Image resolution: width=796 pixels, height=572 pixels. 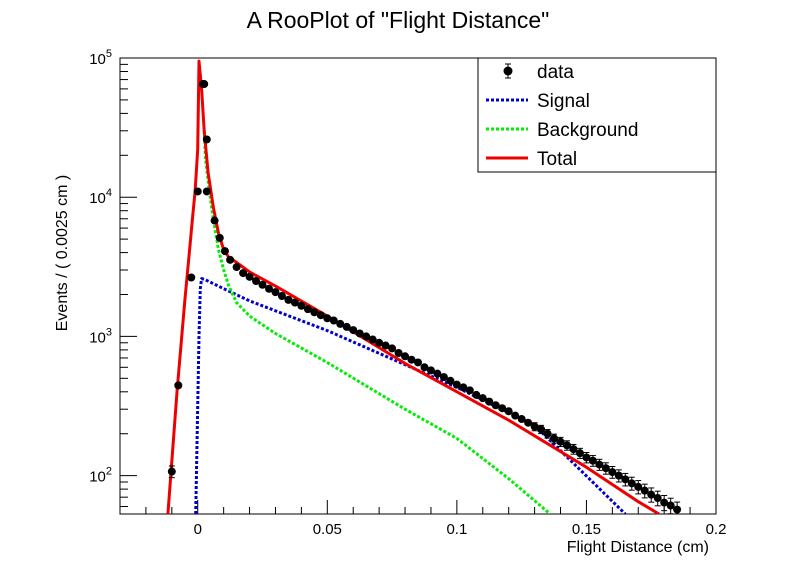 I want to click on x-tick-label: 0.1, so click(x=456, y=529).